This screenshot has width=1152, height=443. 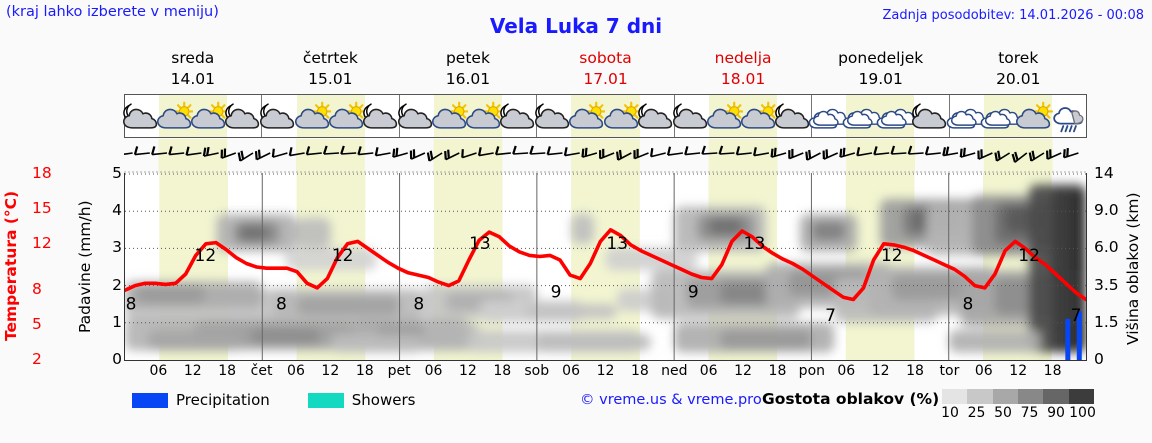 I want to click on temperature-curve, so click(x=605, y=265).